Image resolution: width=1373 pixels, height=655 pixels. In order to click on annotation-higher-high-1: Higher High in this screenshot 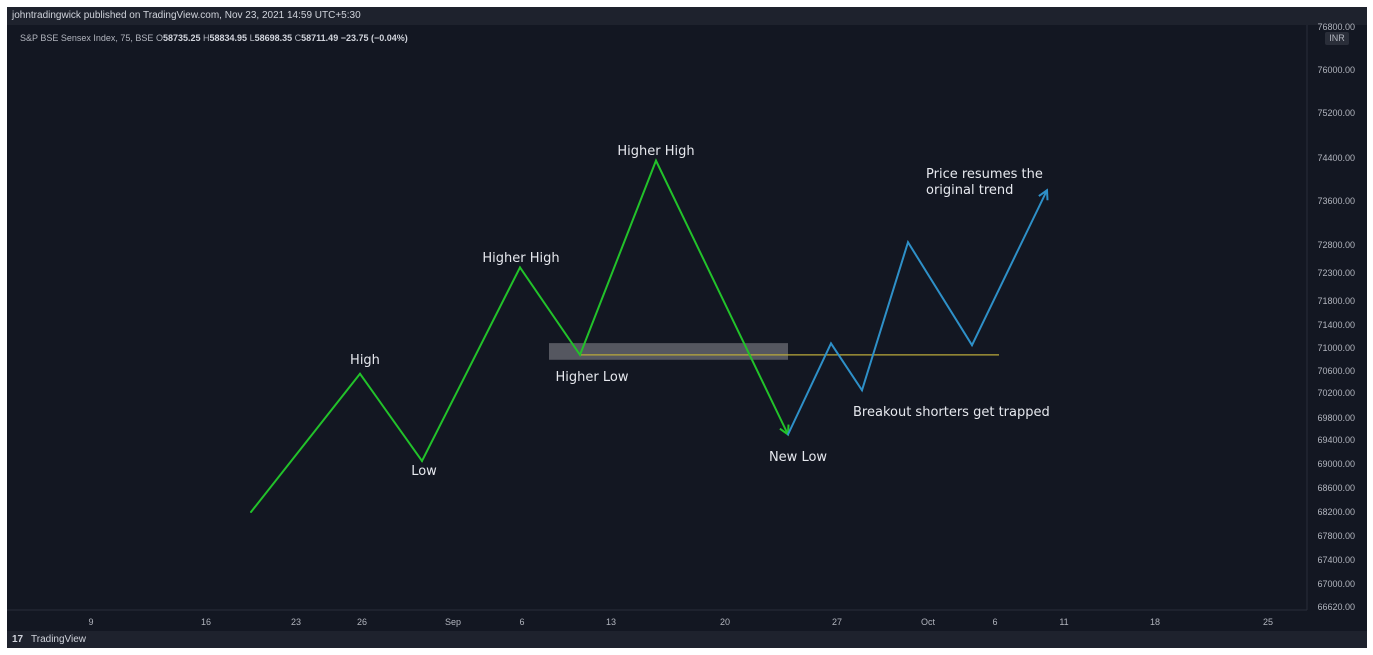, I will do `click(520, 258)`.